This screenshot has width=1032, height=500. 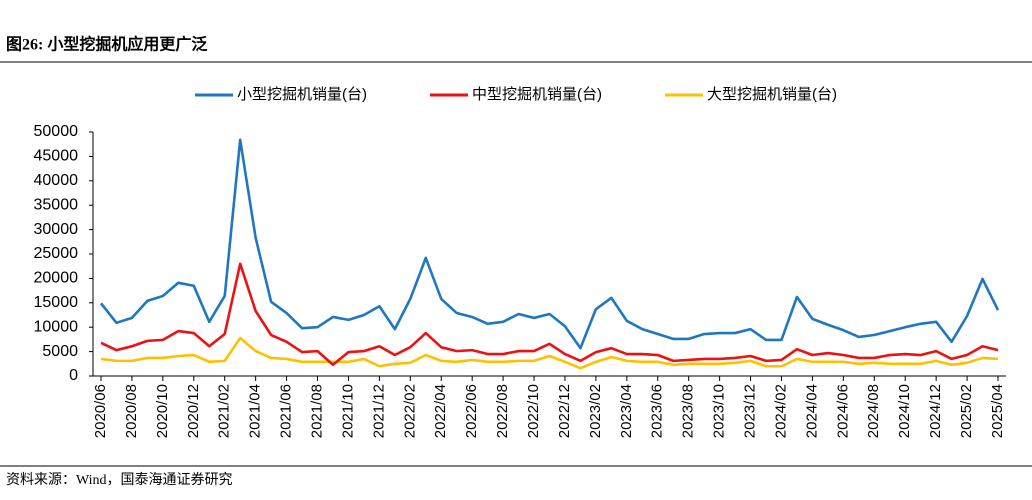 What do you see at coordinates (537, 94) in the screenshot?
I see `legend-label: 中型挖掘机销量(台)` at bounding box center [537, 94].